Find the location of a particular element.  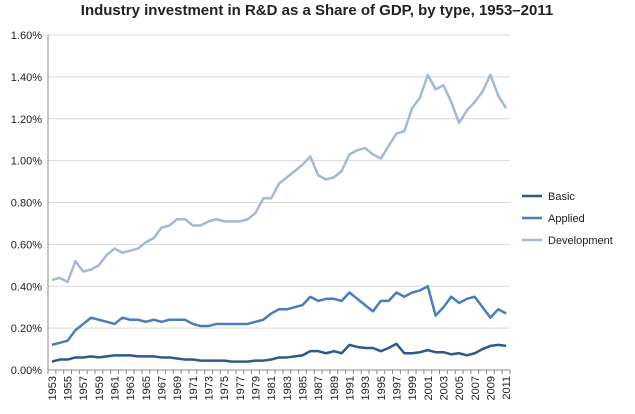

x-tick-label: 1979 is located at coordinates (257, 388).